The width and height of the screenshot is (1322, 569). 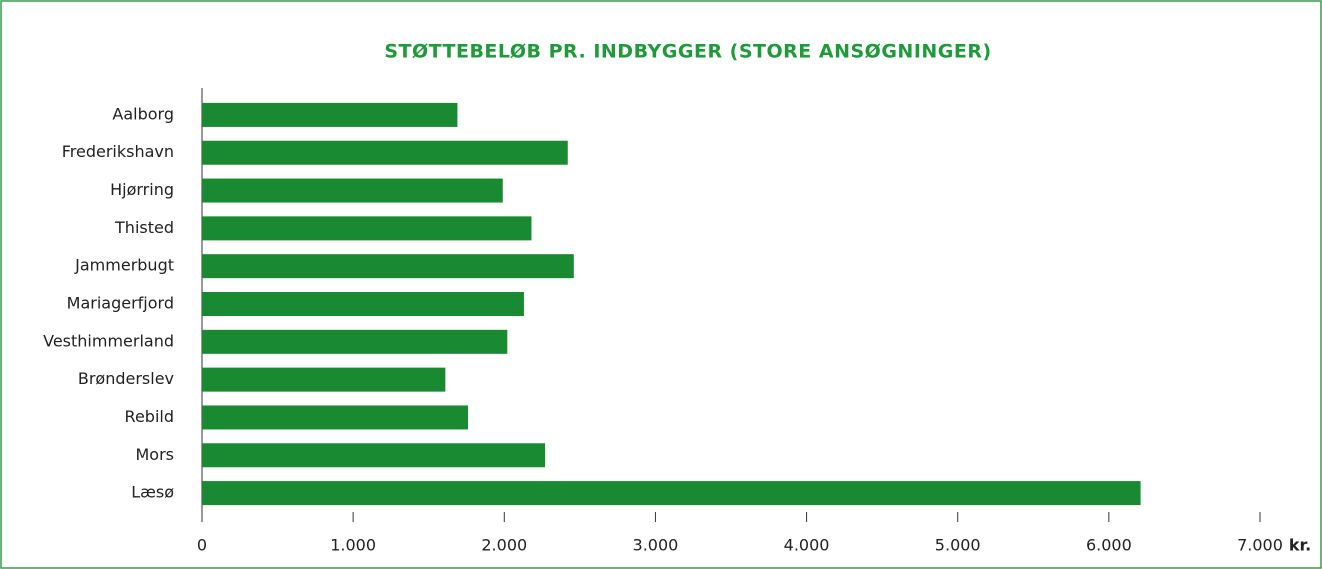 What do you see at coordinates (353, 545) in the screenshot?
I see `x-tick-label: 1.000` at bounding box center [353, 545].